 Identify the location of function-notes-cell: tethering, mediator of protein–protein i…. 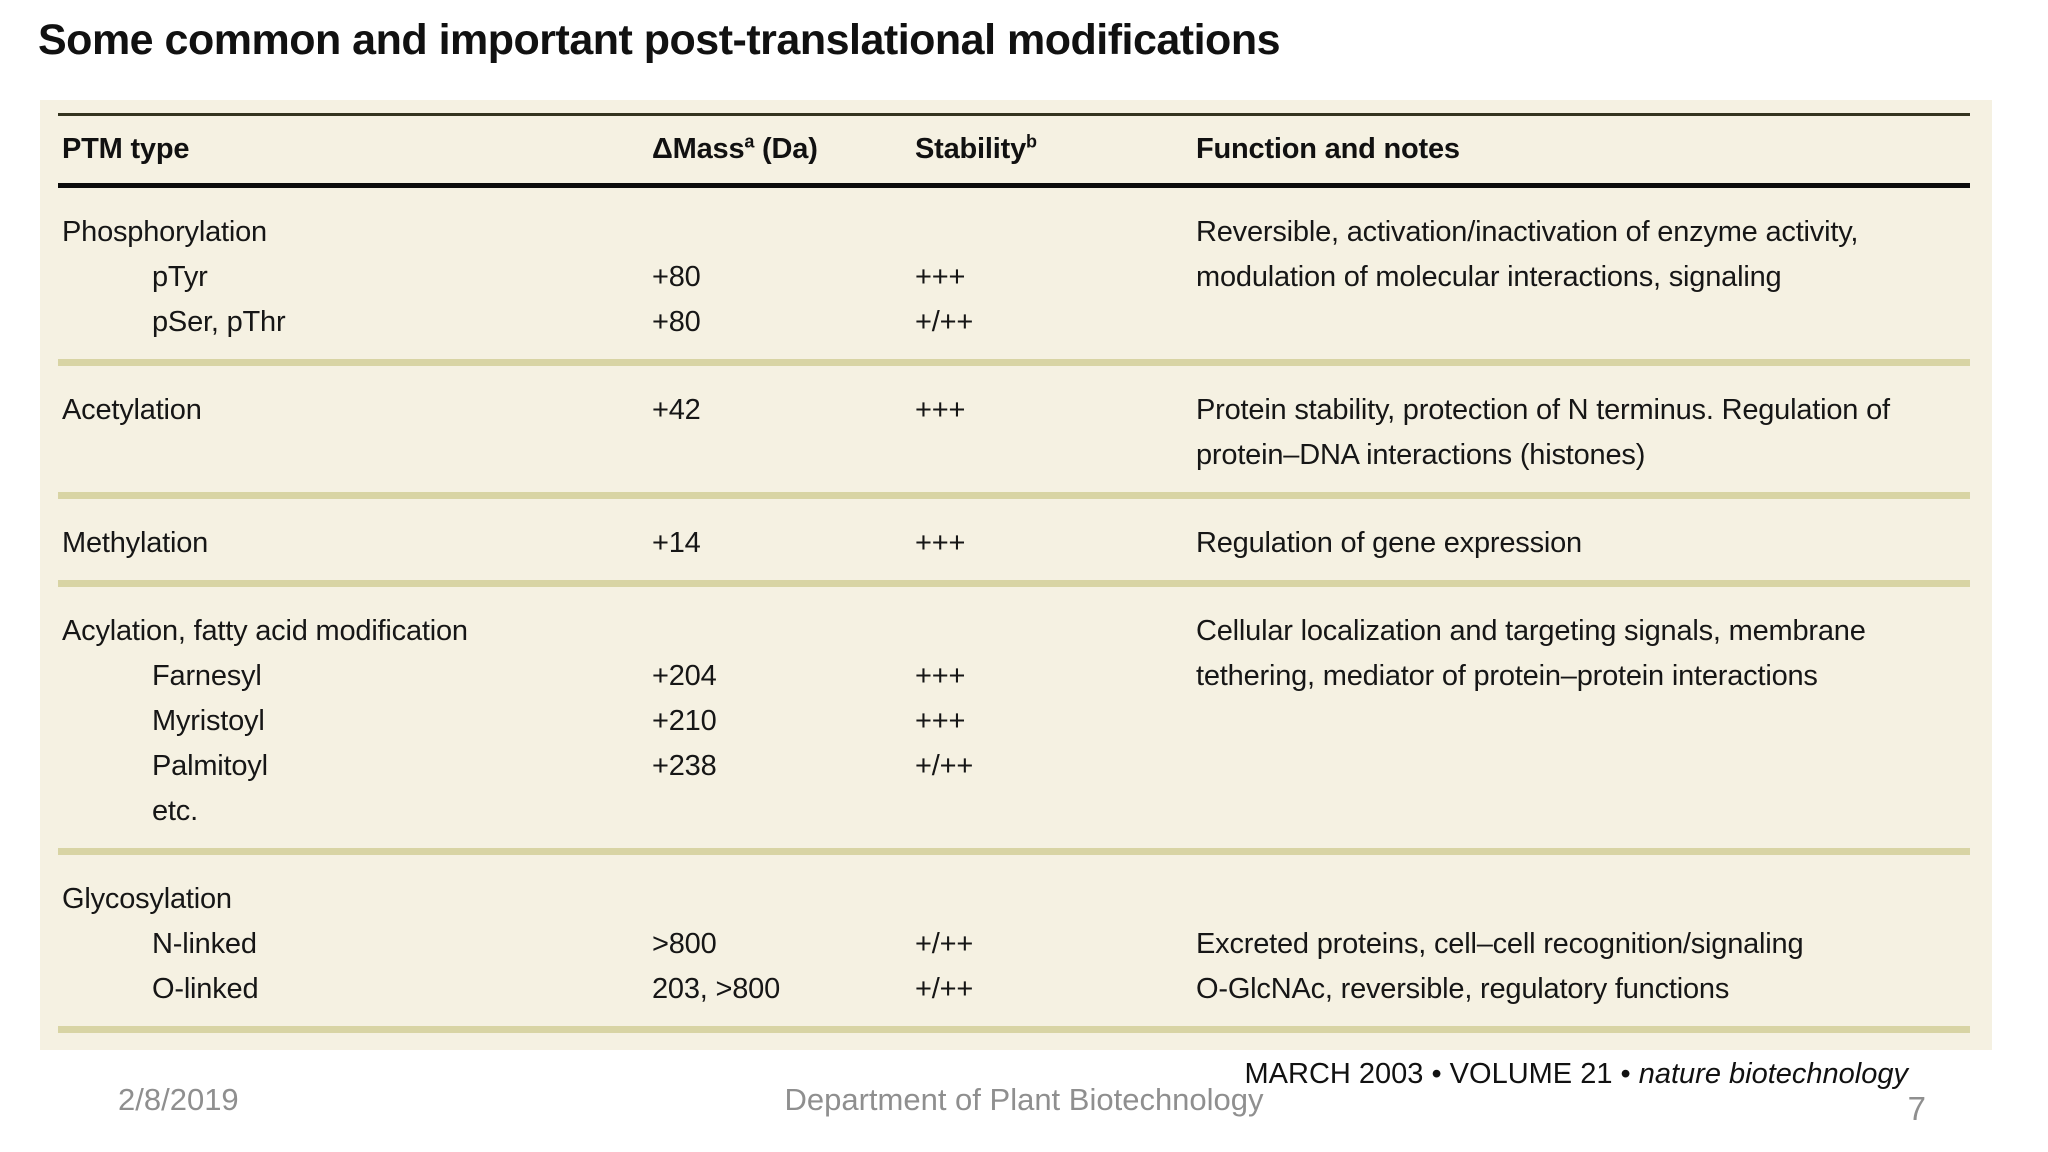
(1507, 676).